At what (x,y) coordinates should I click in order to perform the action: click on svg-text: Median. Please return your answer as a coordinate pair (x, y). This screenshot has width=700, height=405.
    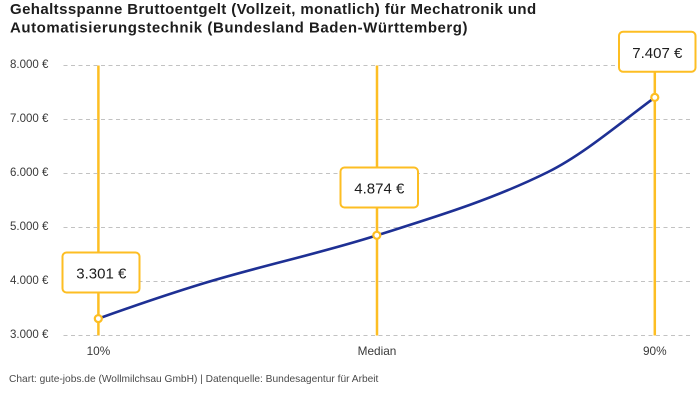
    Looking at the image, I should click on (377, 351).